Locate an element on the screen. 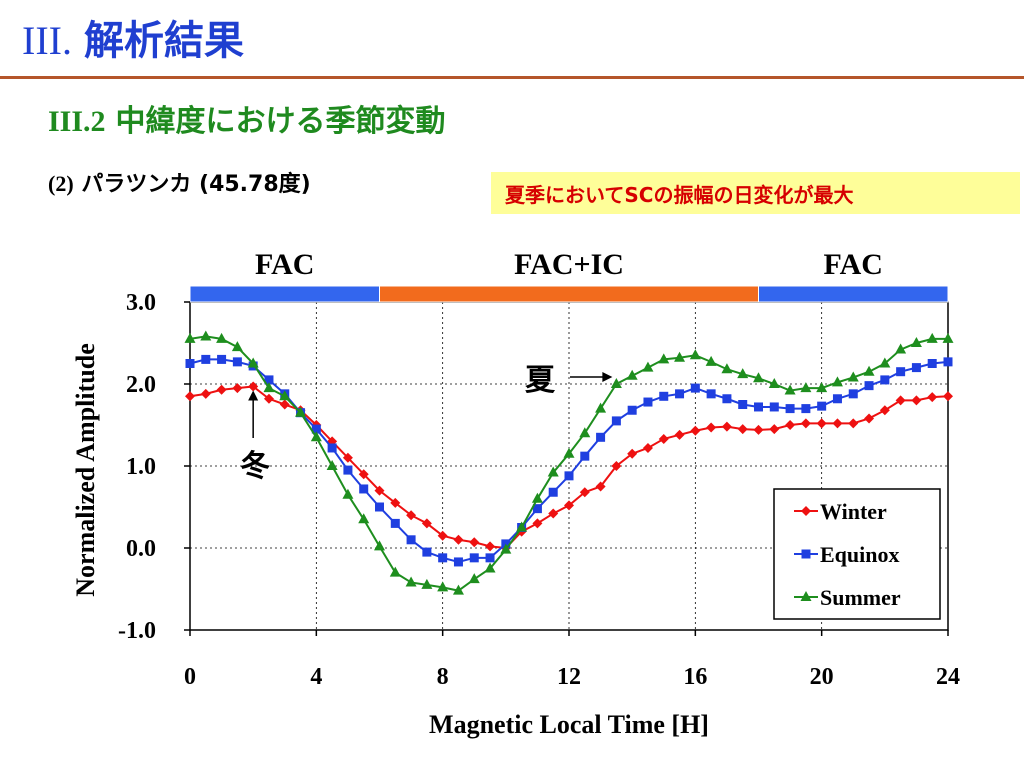  region-bar: FAC FAC+IC FAC is located at coordinates (569, 275).